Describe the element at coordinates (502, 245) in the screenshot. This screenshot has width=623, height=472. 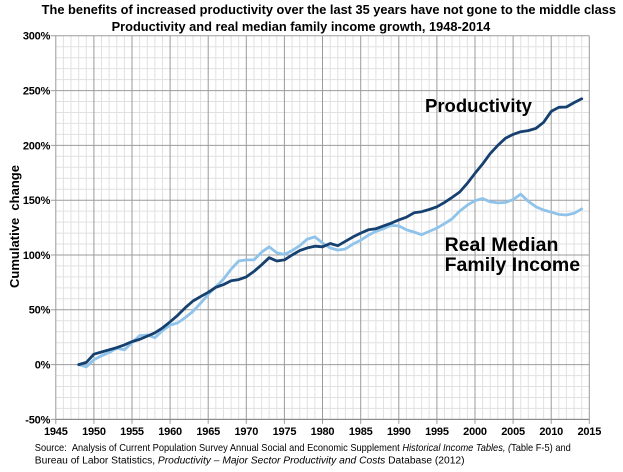
I see `svg-text: Real Median` at that location.